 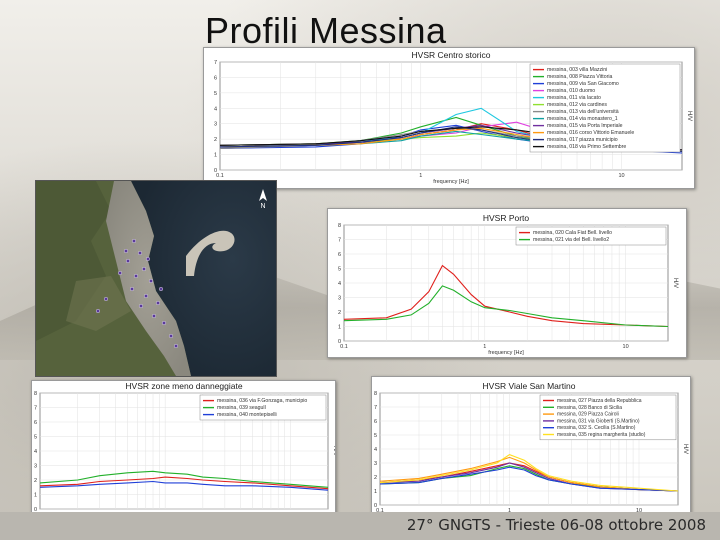 What do you see at coordinates (599, 401) in the screenshot?
I see `legend-entry: messina, 027 Piazza della Repubblica` at bounding box center [599, 401].